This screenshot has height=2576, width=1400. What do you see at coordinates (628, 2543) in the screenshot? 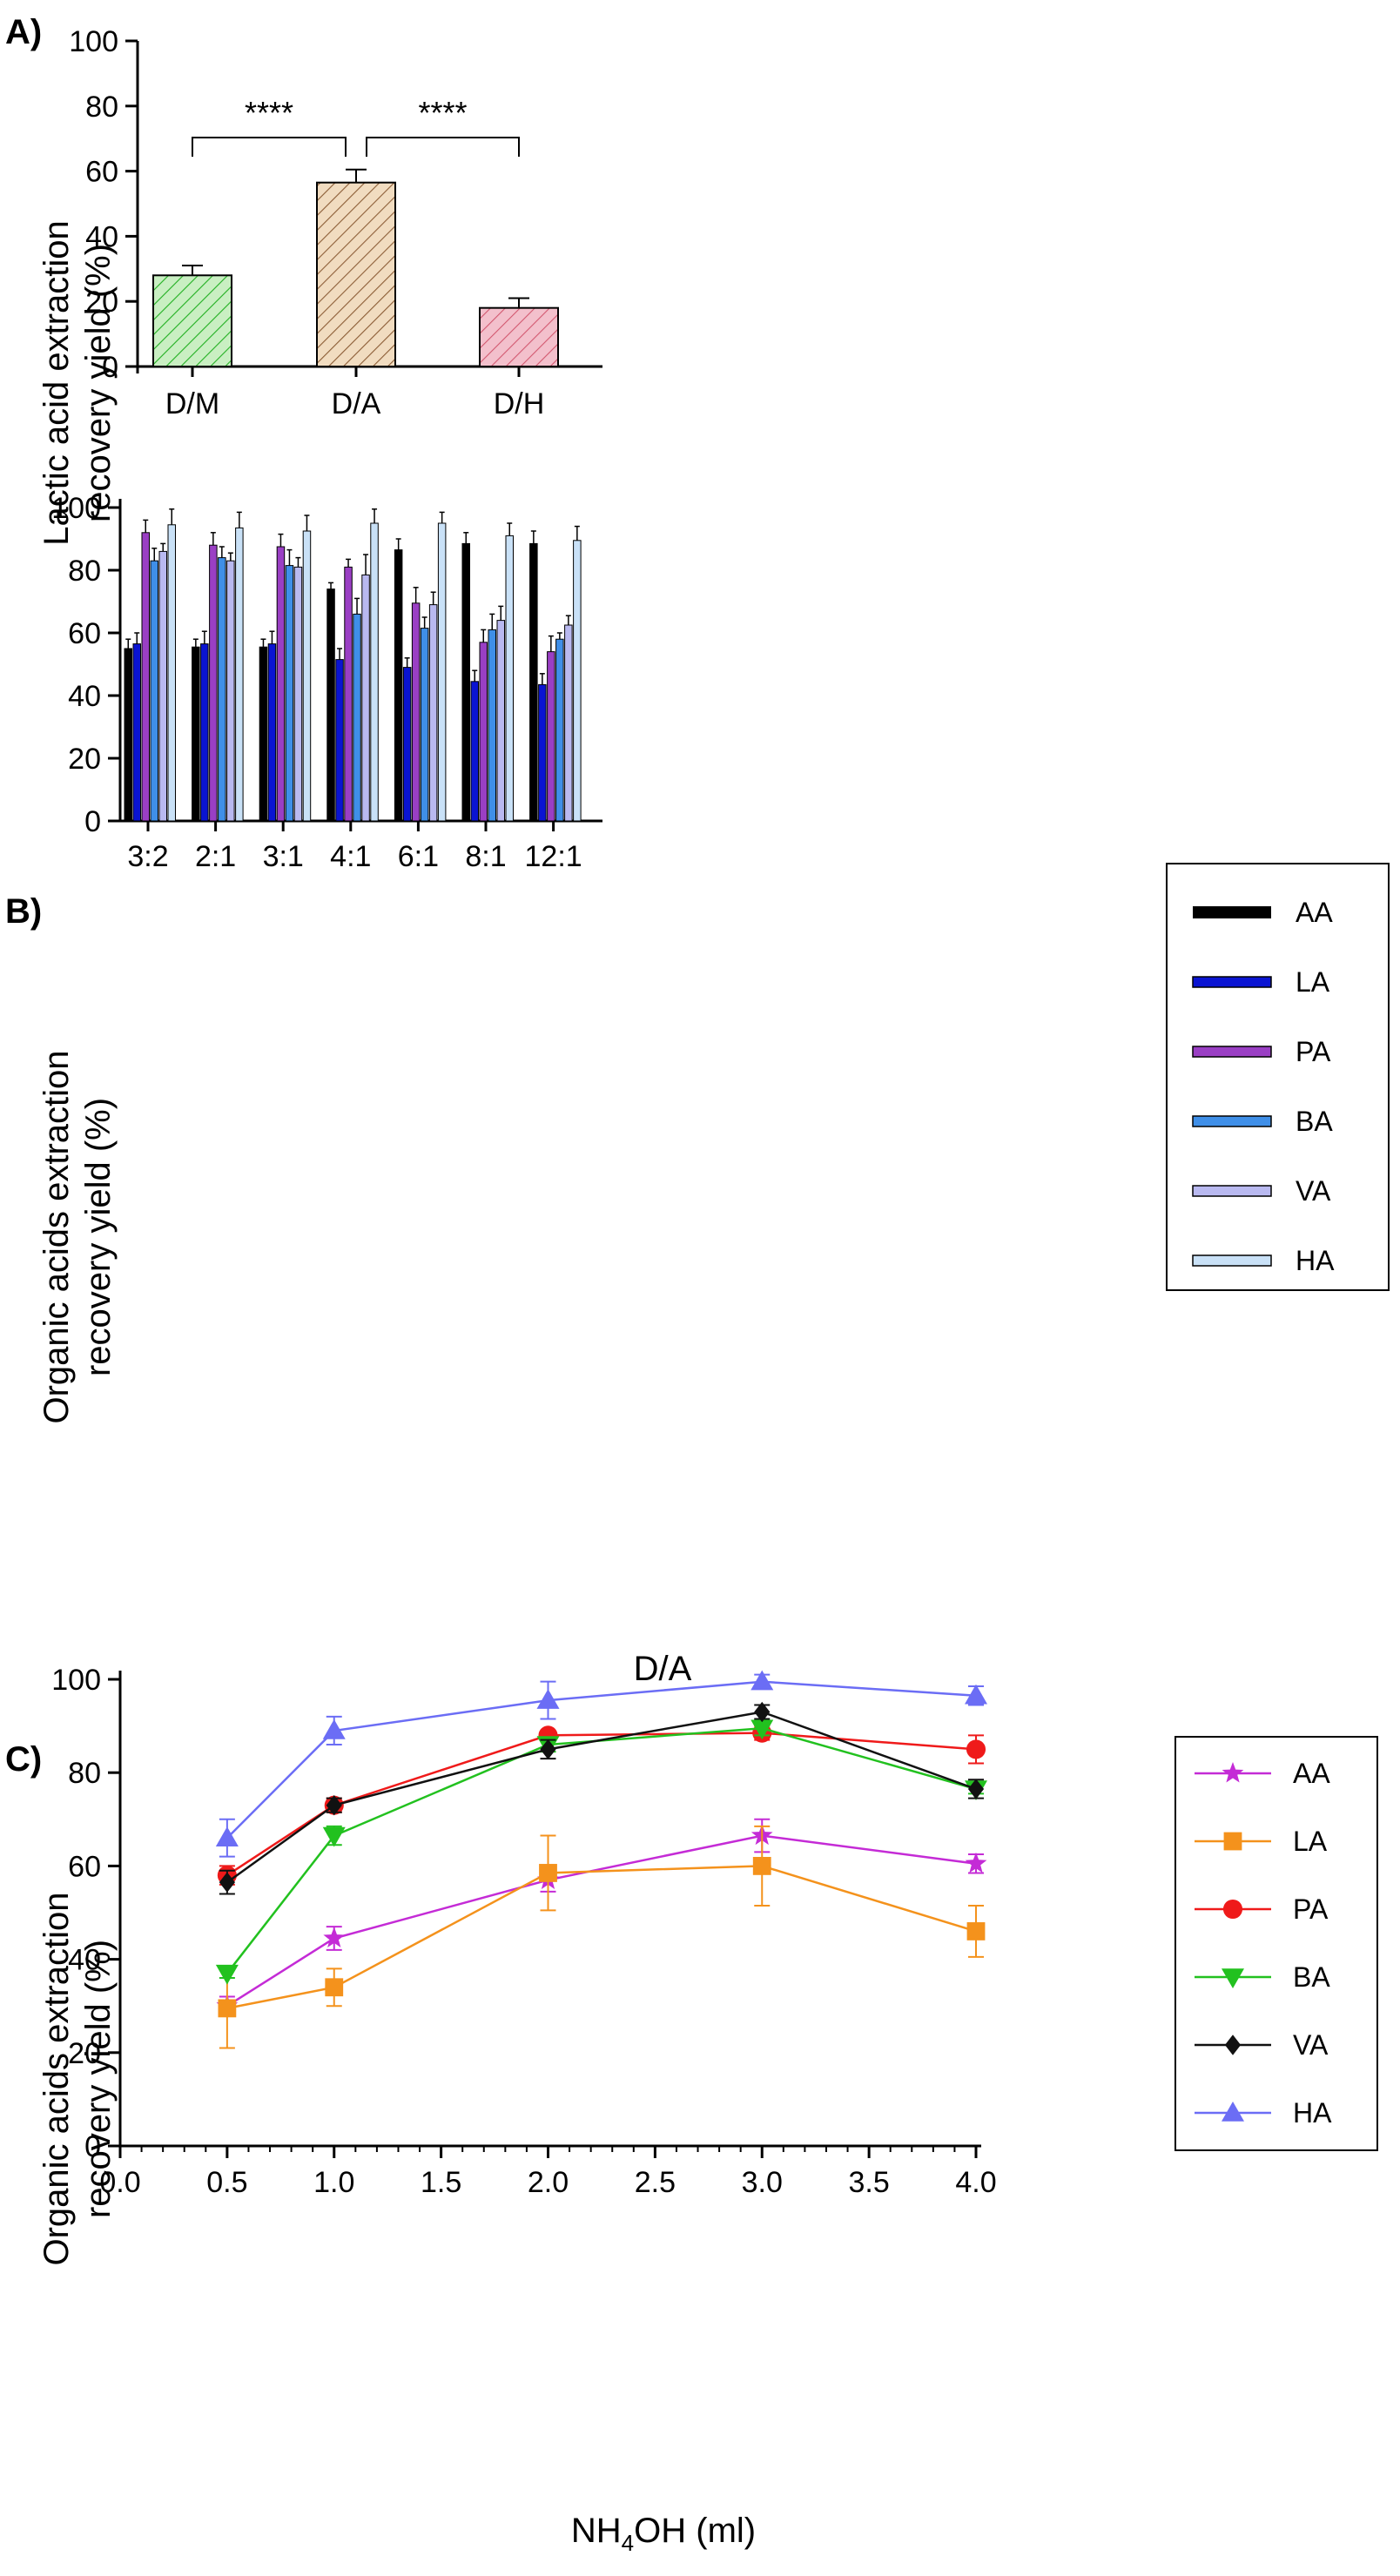
I see `x-label-subscript: 4` at bounding box center [628, 2543].